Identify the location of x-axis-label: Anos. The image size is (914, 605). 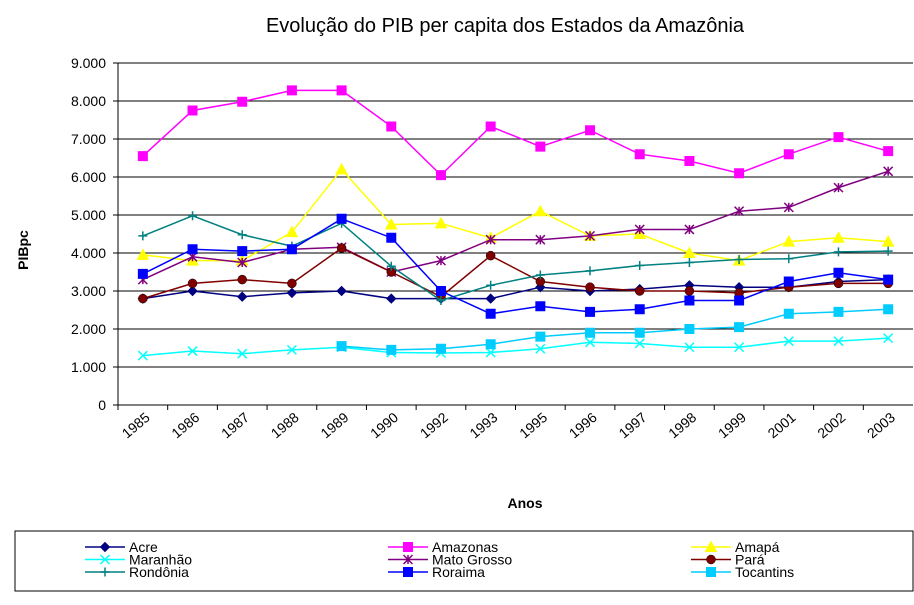
(525, 503).